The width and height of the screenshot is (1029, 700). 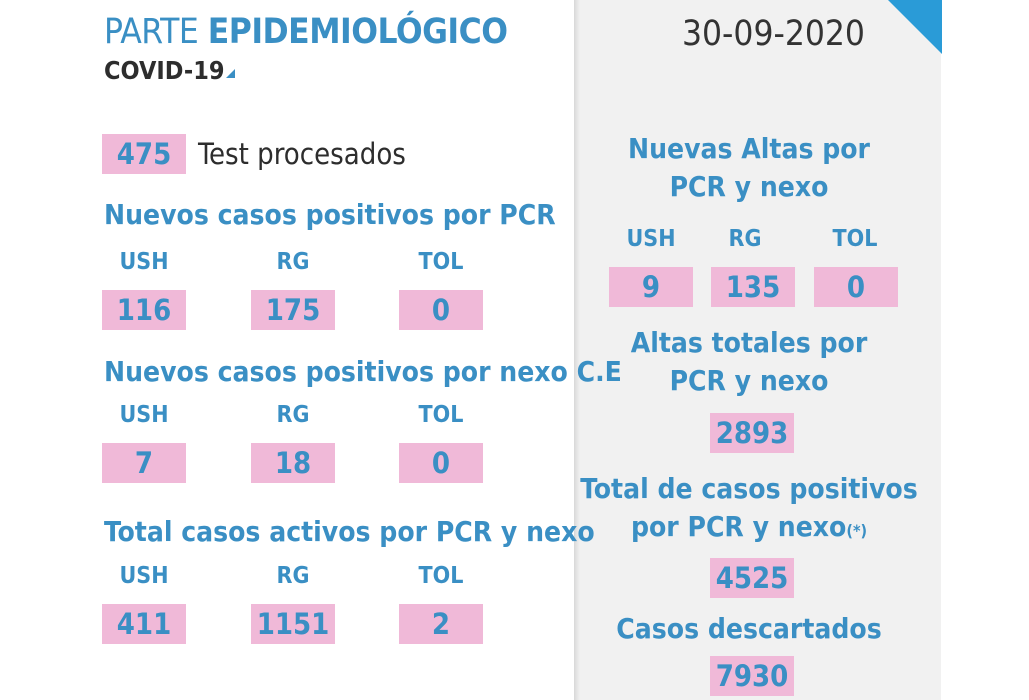 I want to click on value-box: 411, so click(x=144, y=624).